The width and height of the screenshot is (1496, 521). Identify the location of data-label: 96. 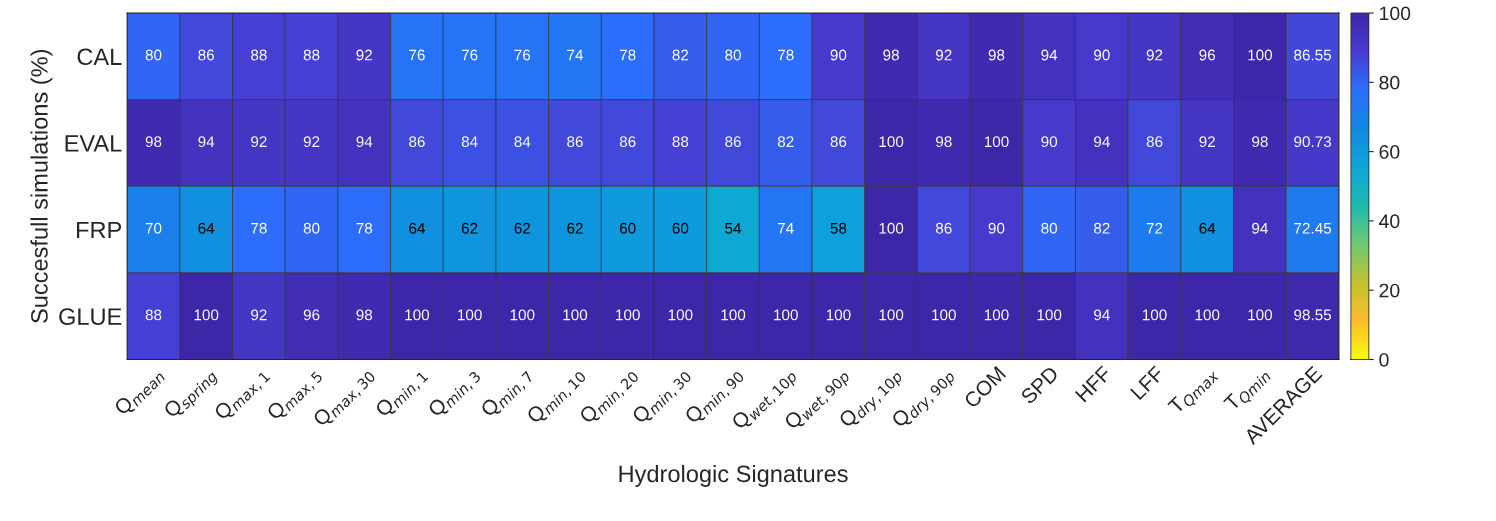
(311, 315).